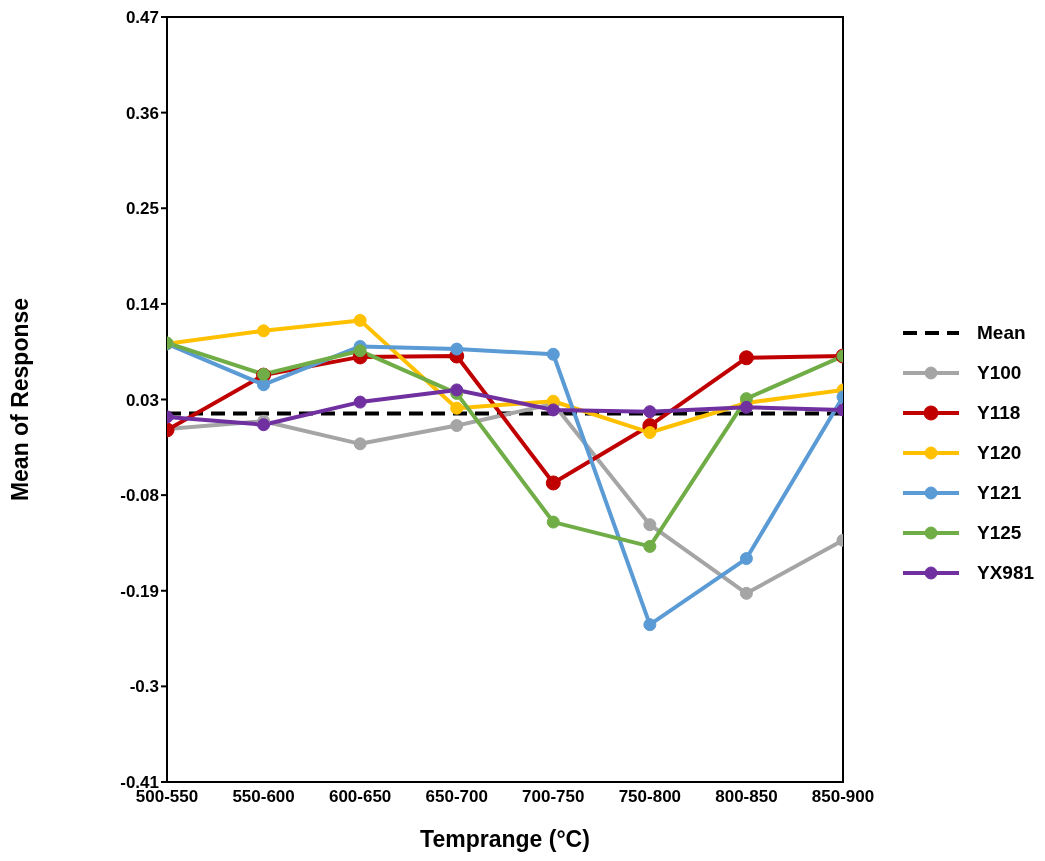 The image size is (1045, 861). I want to click on y-tick-label: 0.14, so click(142, 304).